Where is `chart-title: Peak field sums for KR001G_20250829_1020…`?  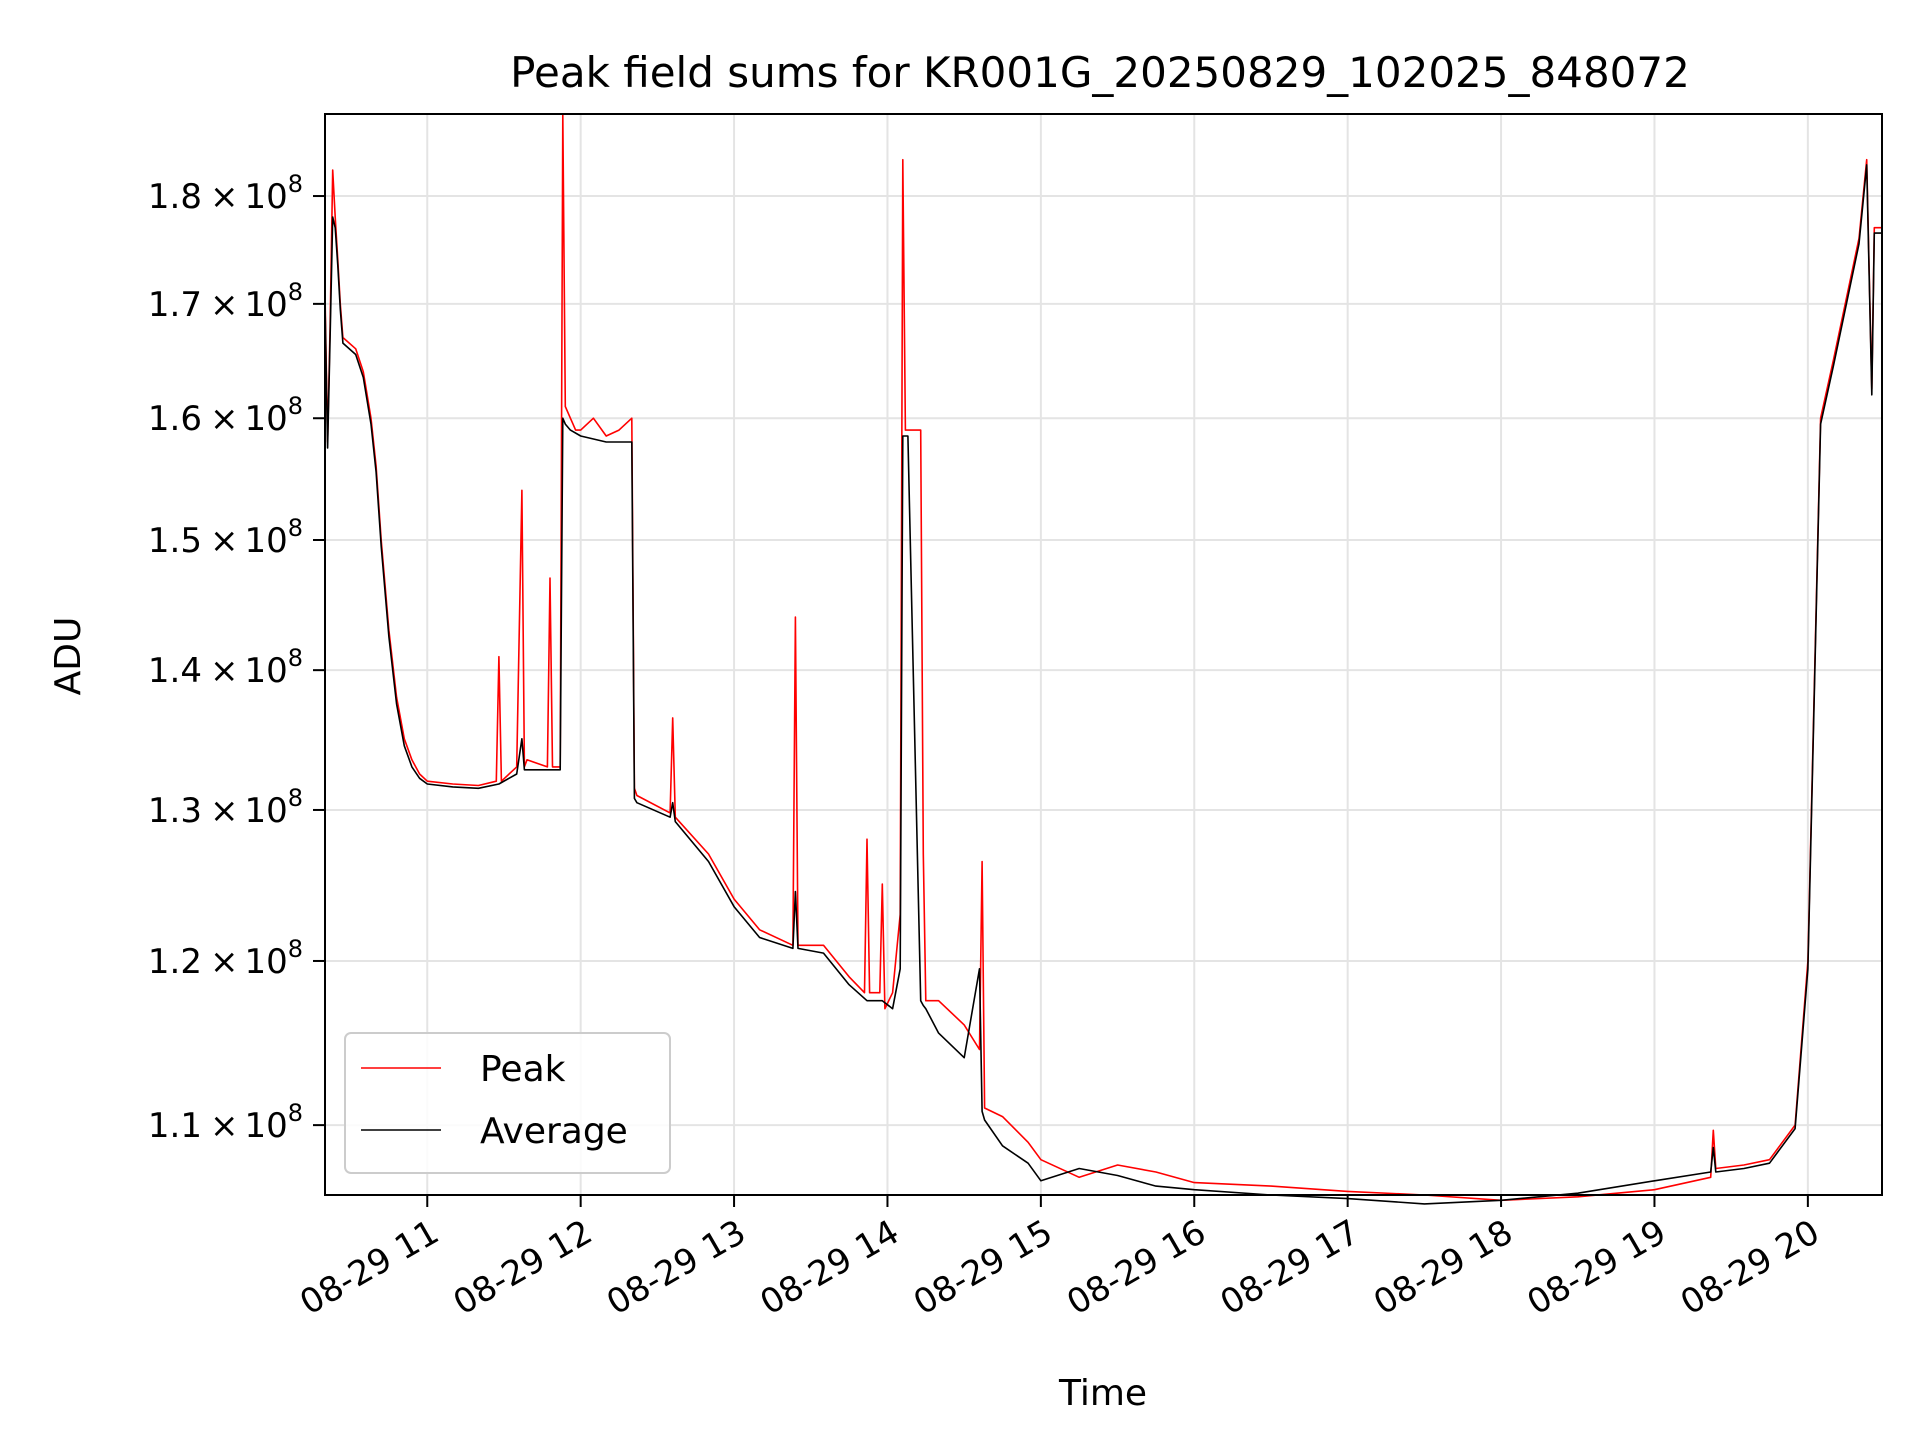
chart-title: Peak field sums for KR001G_20250829_1020… is located at coordinates (1100, 72).